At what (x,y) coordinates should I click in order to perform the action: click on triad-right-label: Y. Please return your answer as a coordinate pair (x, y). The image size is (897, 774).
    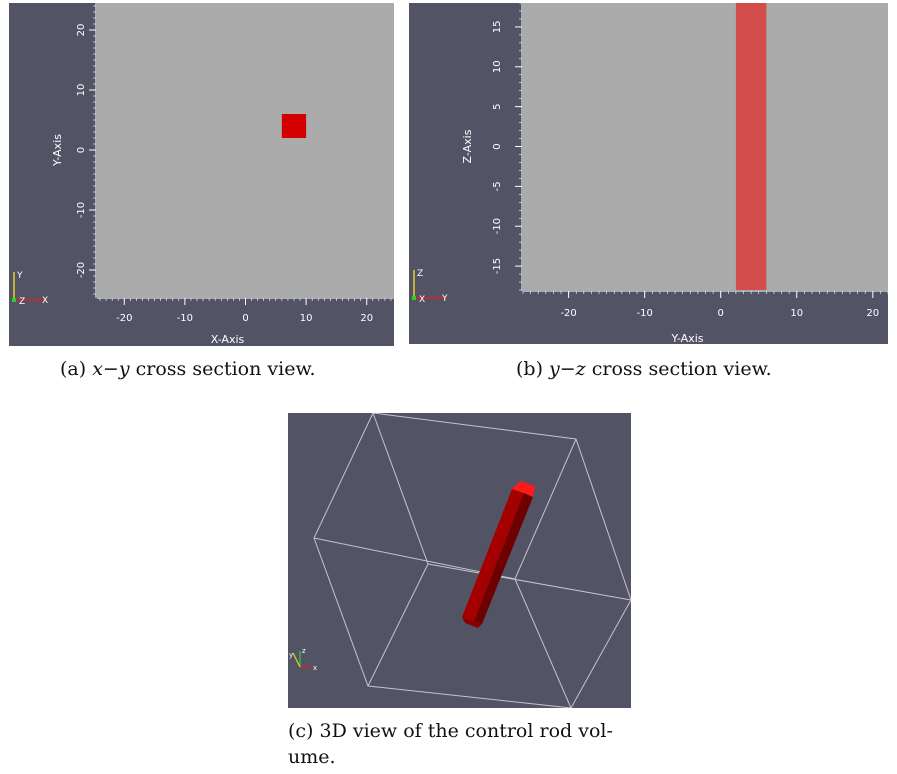
    Looking at the image, I should click on (444, 299).